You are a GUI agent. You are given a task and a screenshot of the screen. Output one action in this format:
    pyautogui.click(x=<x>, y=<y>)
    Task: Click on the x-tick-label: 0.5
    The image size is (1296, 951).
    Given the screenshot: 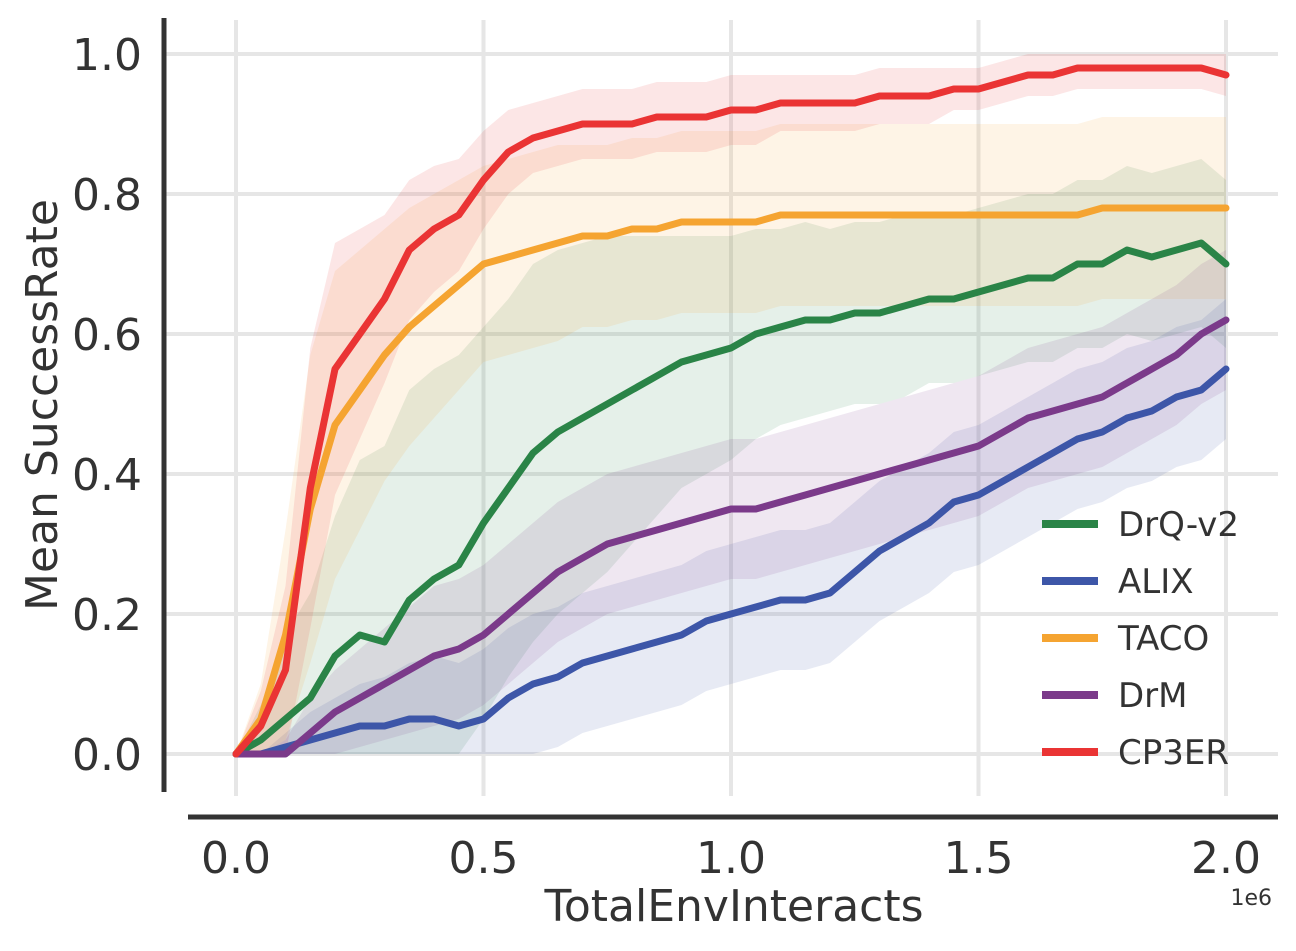 What is the action you would take?
    pyautogui.click(x=484, y=858)
    